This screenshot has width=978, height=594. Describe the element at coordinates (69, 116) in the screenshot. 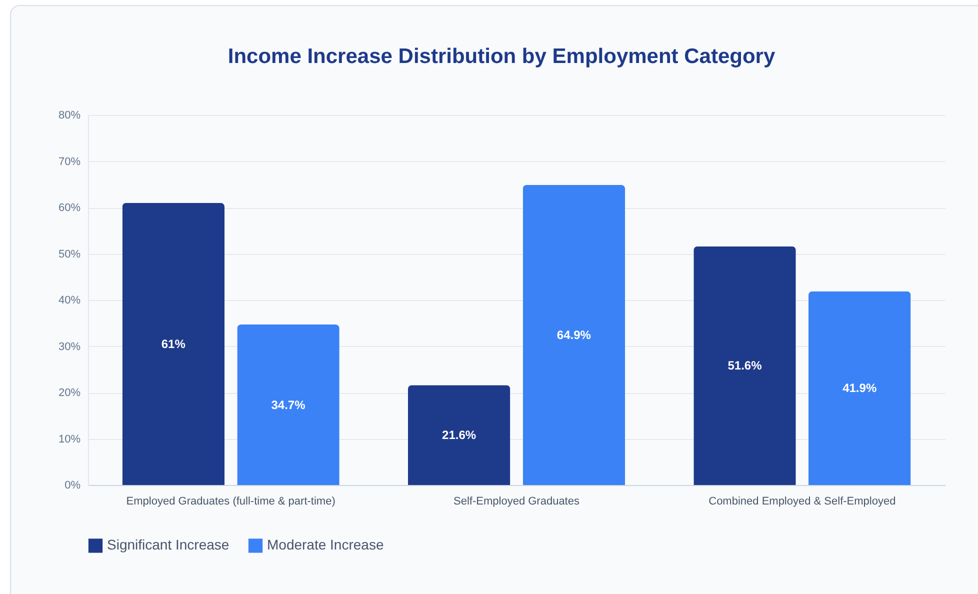

I see `y-tick-label: 80%` at that location.